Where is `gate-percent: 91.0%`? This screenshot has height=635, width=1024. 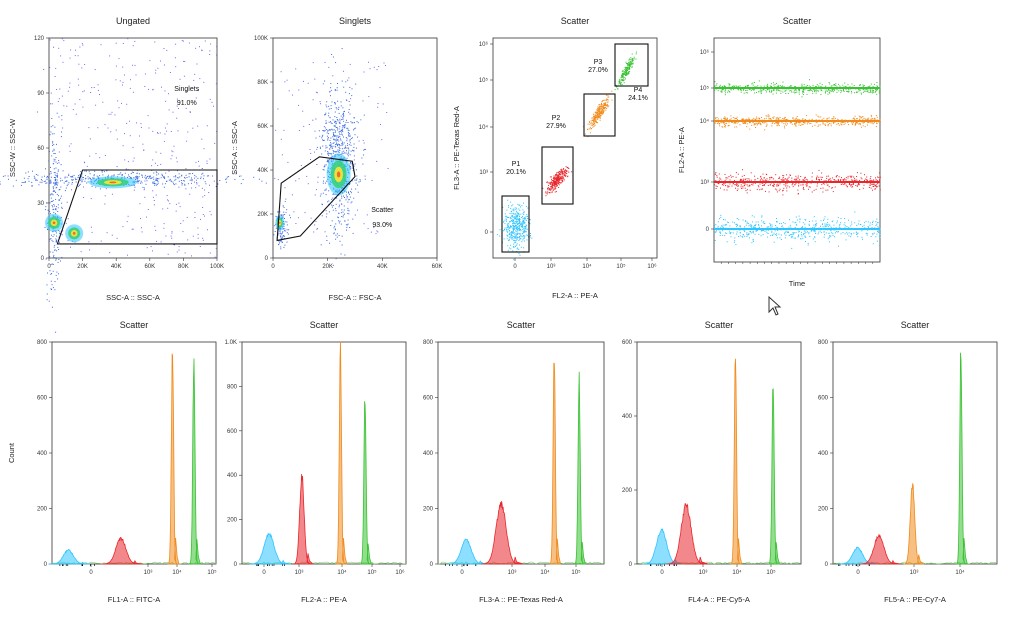 gate-percent: 91.0% is located at coordinates (187, 103).